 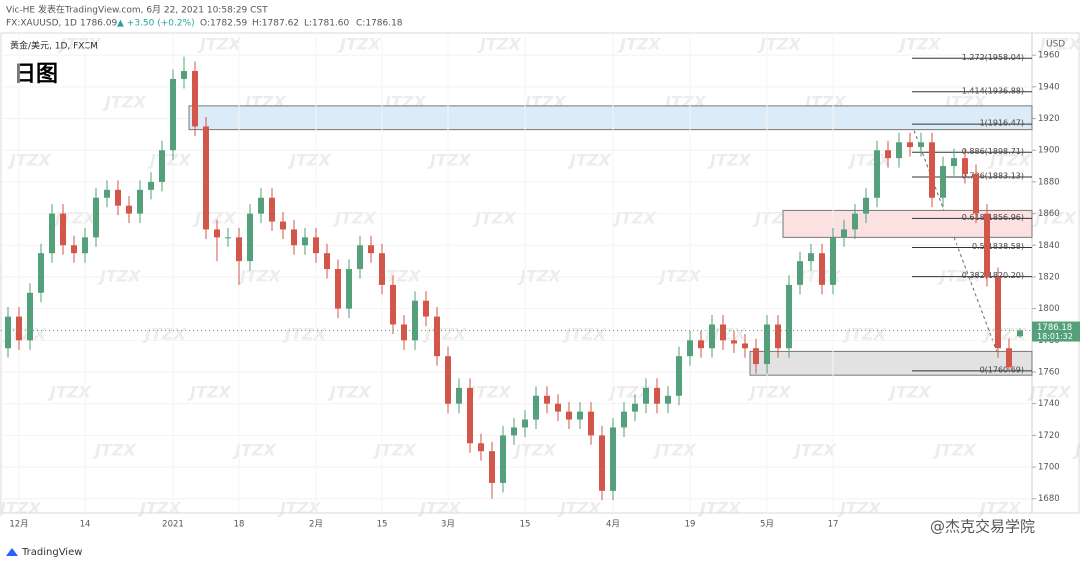 What do you see at coordinates (12, 552) in the screenshot?
I see `brand-logo` at bounding box center [12, 552].